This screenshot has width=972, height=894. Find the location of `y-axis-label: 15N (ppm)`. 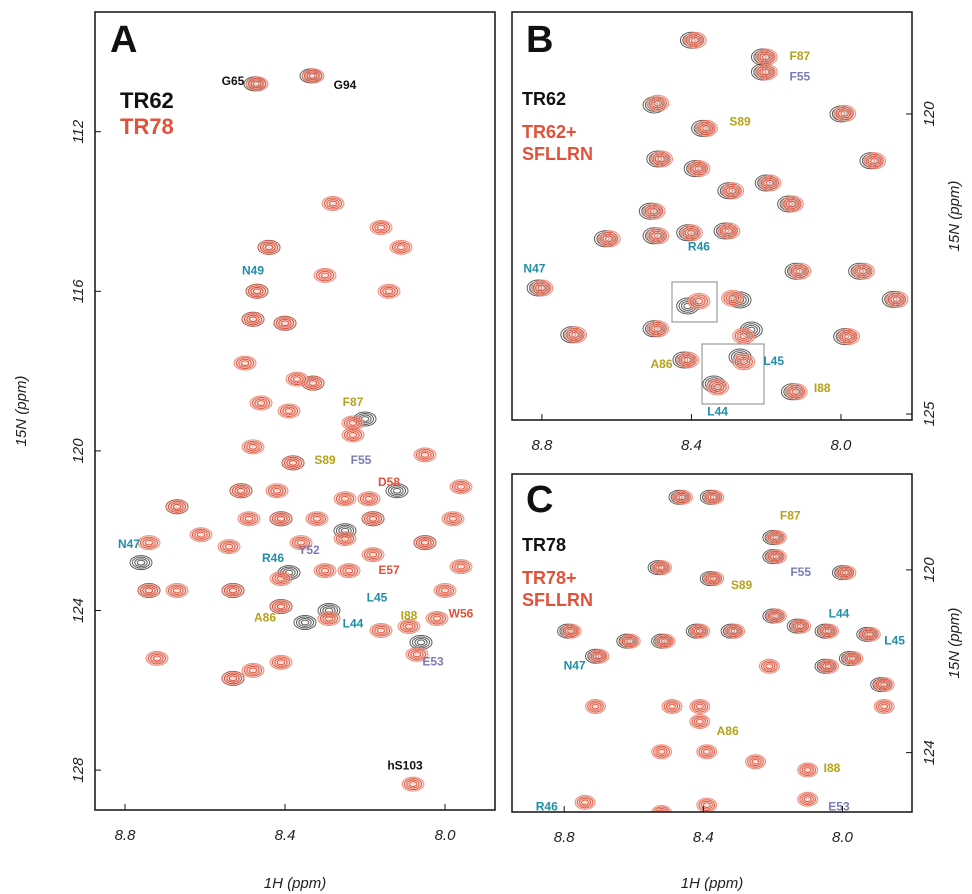

y-axis-label: 15N (ppm) is located at coordinates (954, 216).